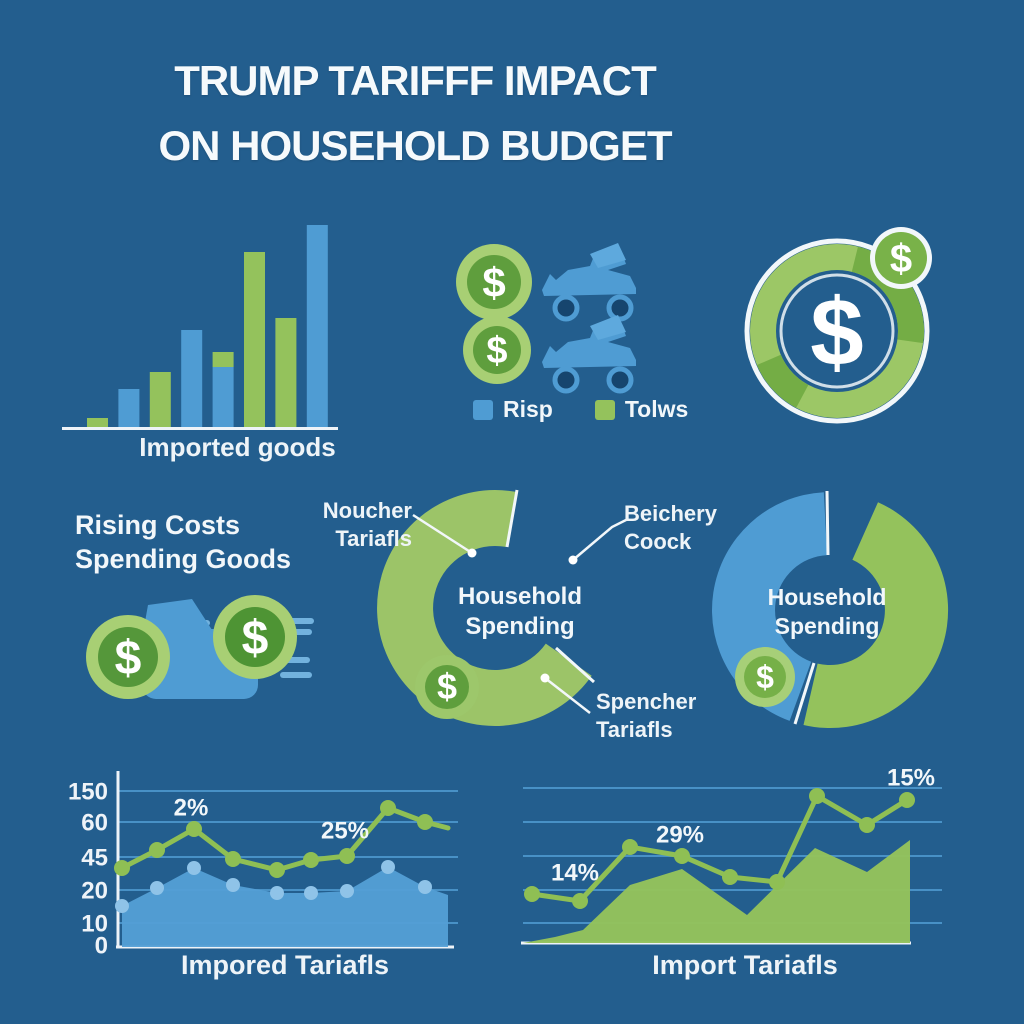 The height and width of the screenshot is (1024, 1024). What do you see at coordinates (237, 447) in the screenshot?
I see `bar-chart-caption: Imported goods` at bounding box center [237, 447].